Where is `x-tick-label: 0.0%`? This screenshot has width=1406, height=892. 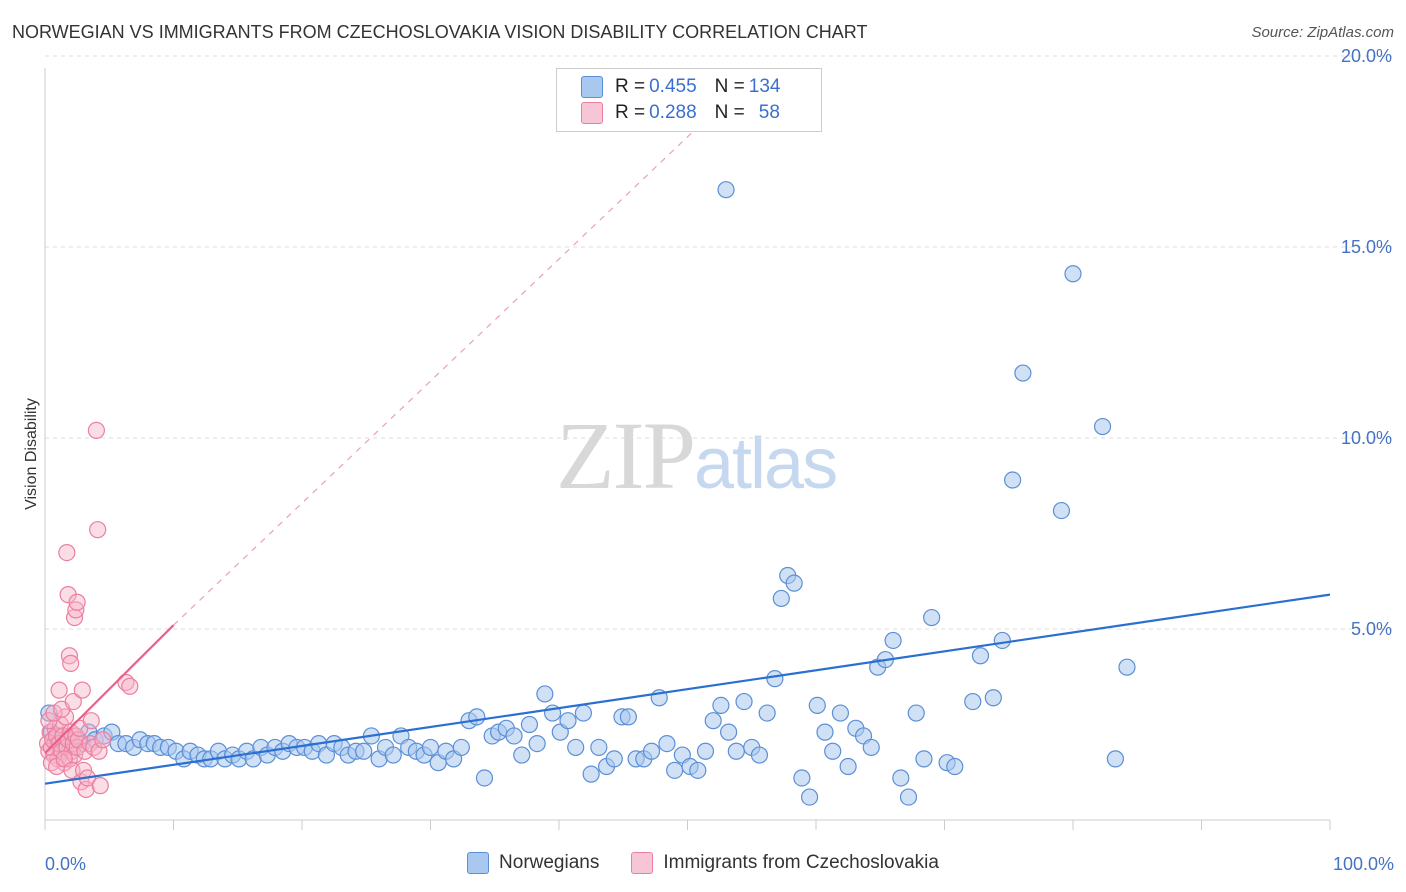 x-tick-label: 0.0% is located at coordinates (65, 864).